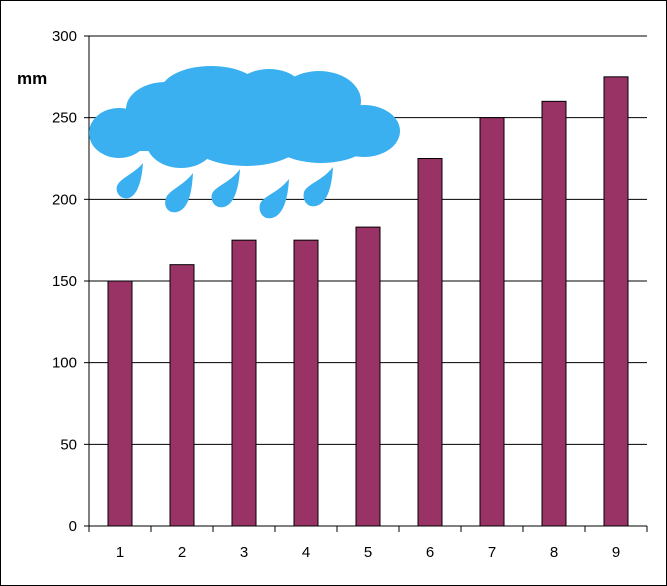 The image size is (667, 586). I want to click on x-tick-label: 6, so click(430, 552).